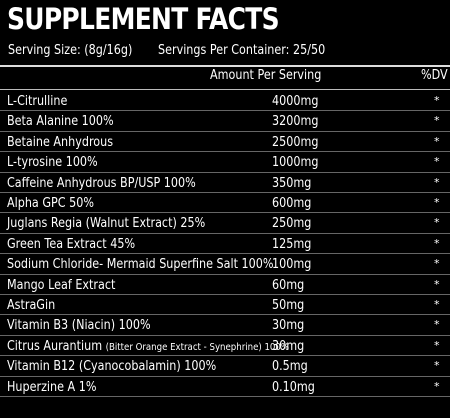  What do you see at coordinates (225, 285) in the screenshot?
I see `ingredient-row: Mango Leaf Extract 60mg *` at bounding box center [225, 285].